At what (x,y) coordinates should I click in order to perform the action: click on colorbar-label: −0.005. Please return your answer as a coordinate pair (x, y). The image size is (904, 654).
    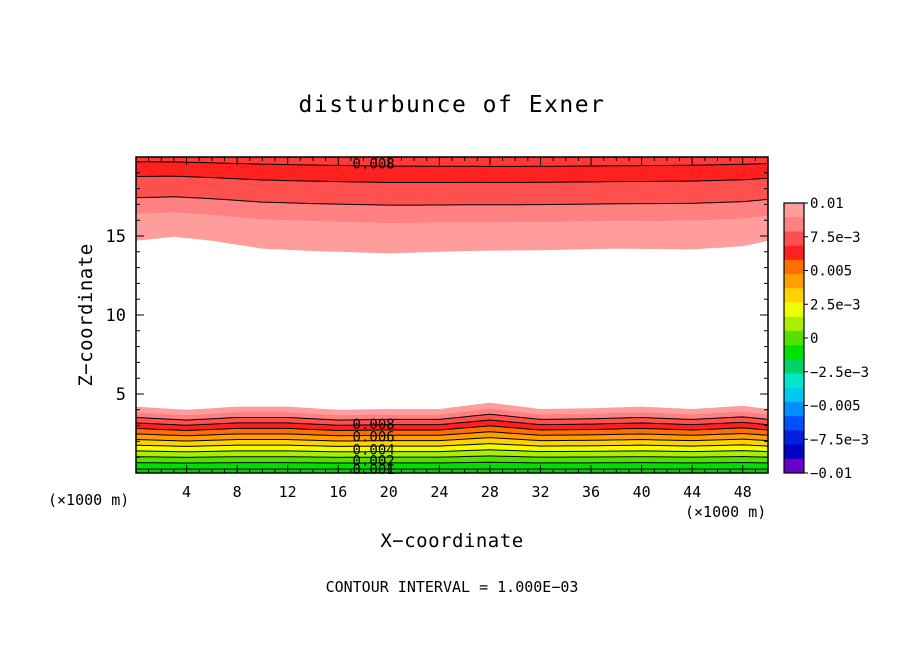
    Looking at the image, I should click on (835, 407).